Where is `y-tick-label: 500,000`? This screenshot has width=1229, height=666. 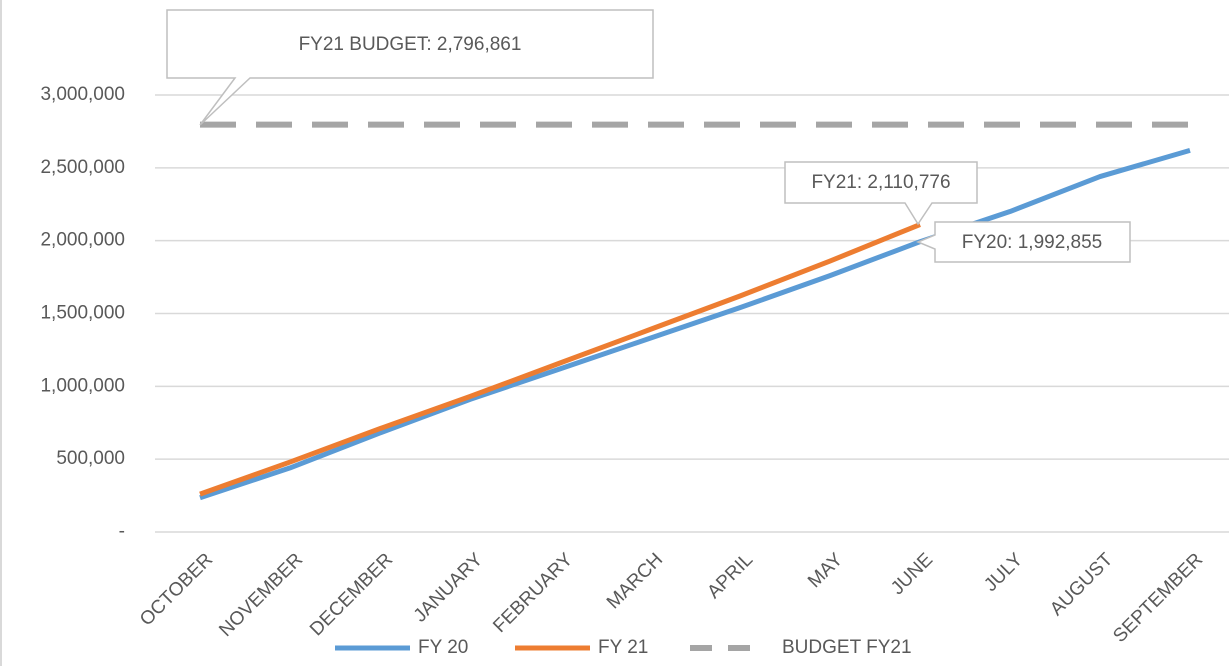
y-tick-label: 500,000 is located at coordinates (90, 458).